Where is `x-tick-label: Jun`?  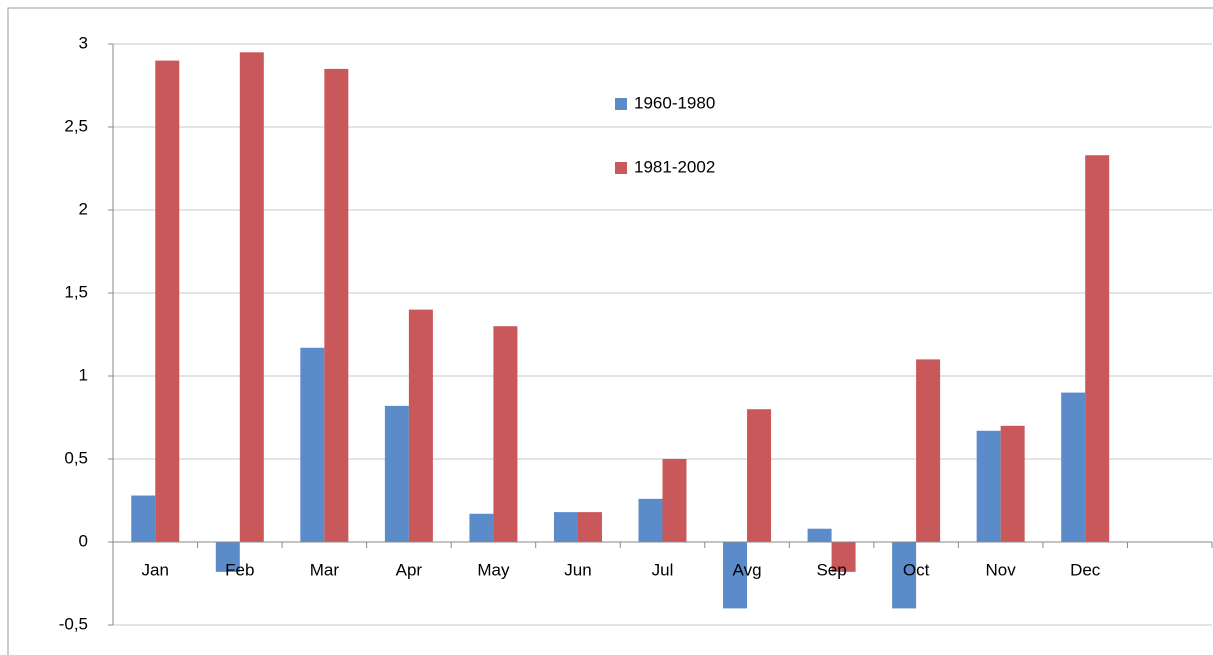 x-tick-label: Jun is located at coordinates (577, 569).